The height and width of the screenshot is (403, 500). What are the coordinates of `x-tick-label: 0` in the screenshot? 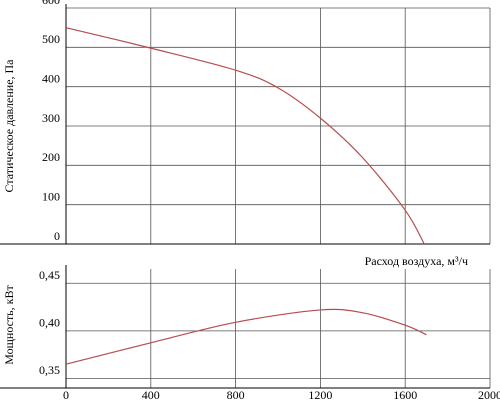 It's located at (66, 395).